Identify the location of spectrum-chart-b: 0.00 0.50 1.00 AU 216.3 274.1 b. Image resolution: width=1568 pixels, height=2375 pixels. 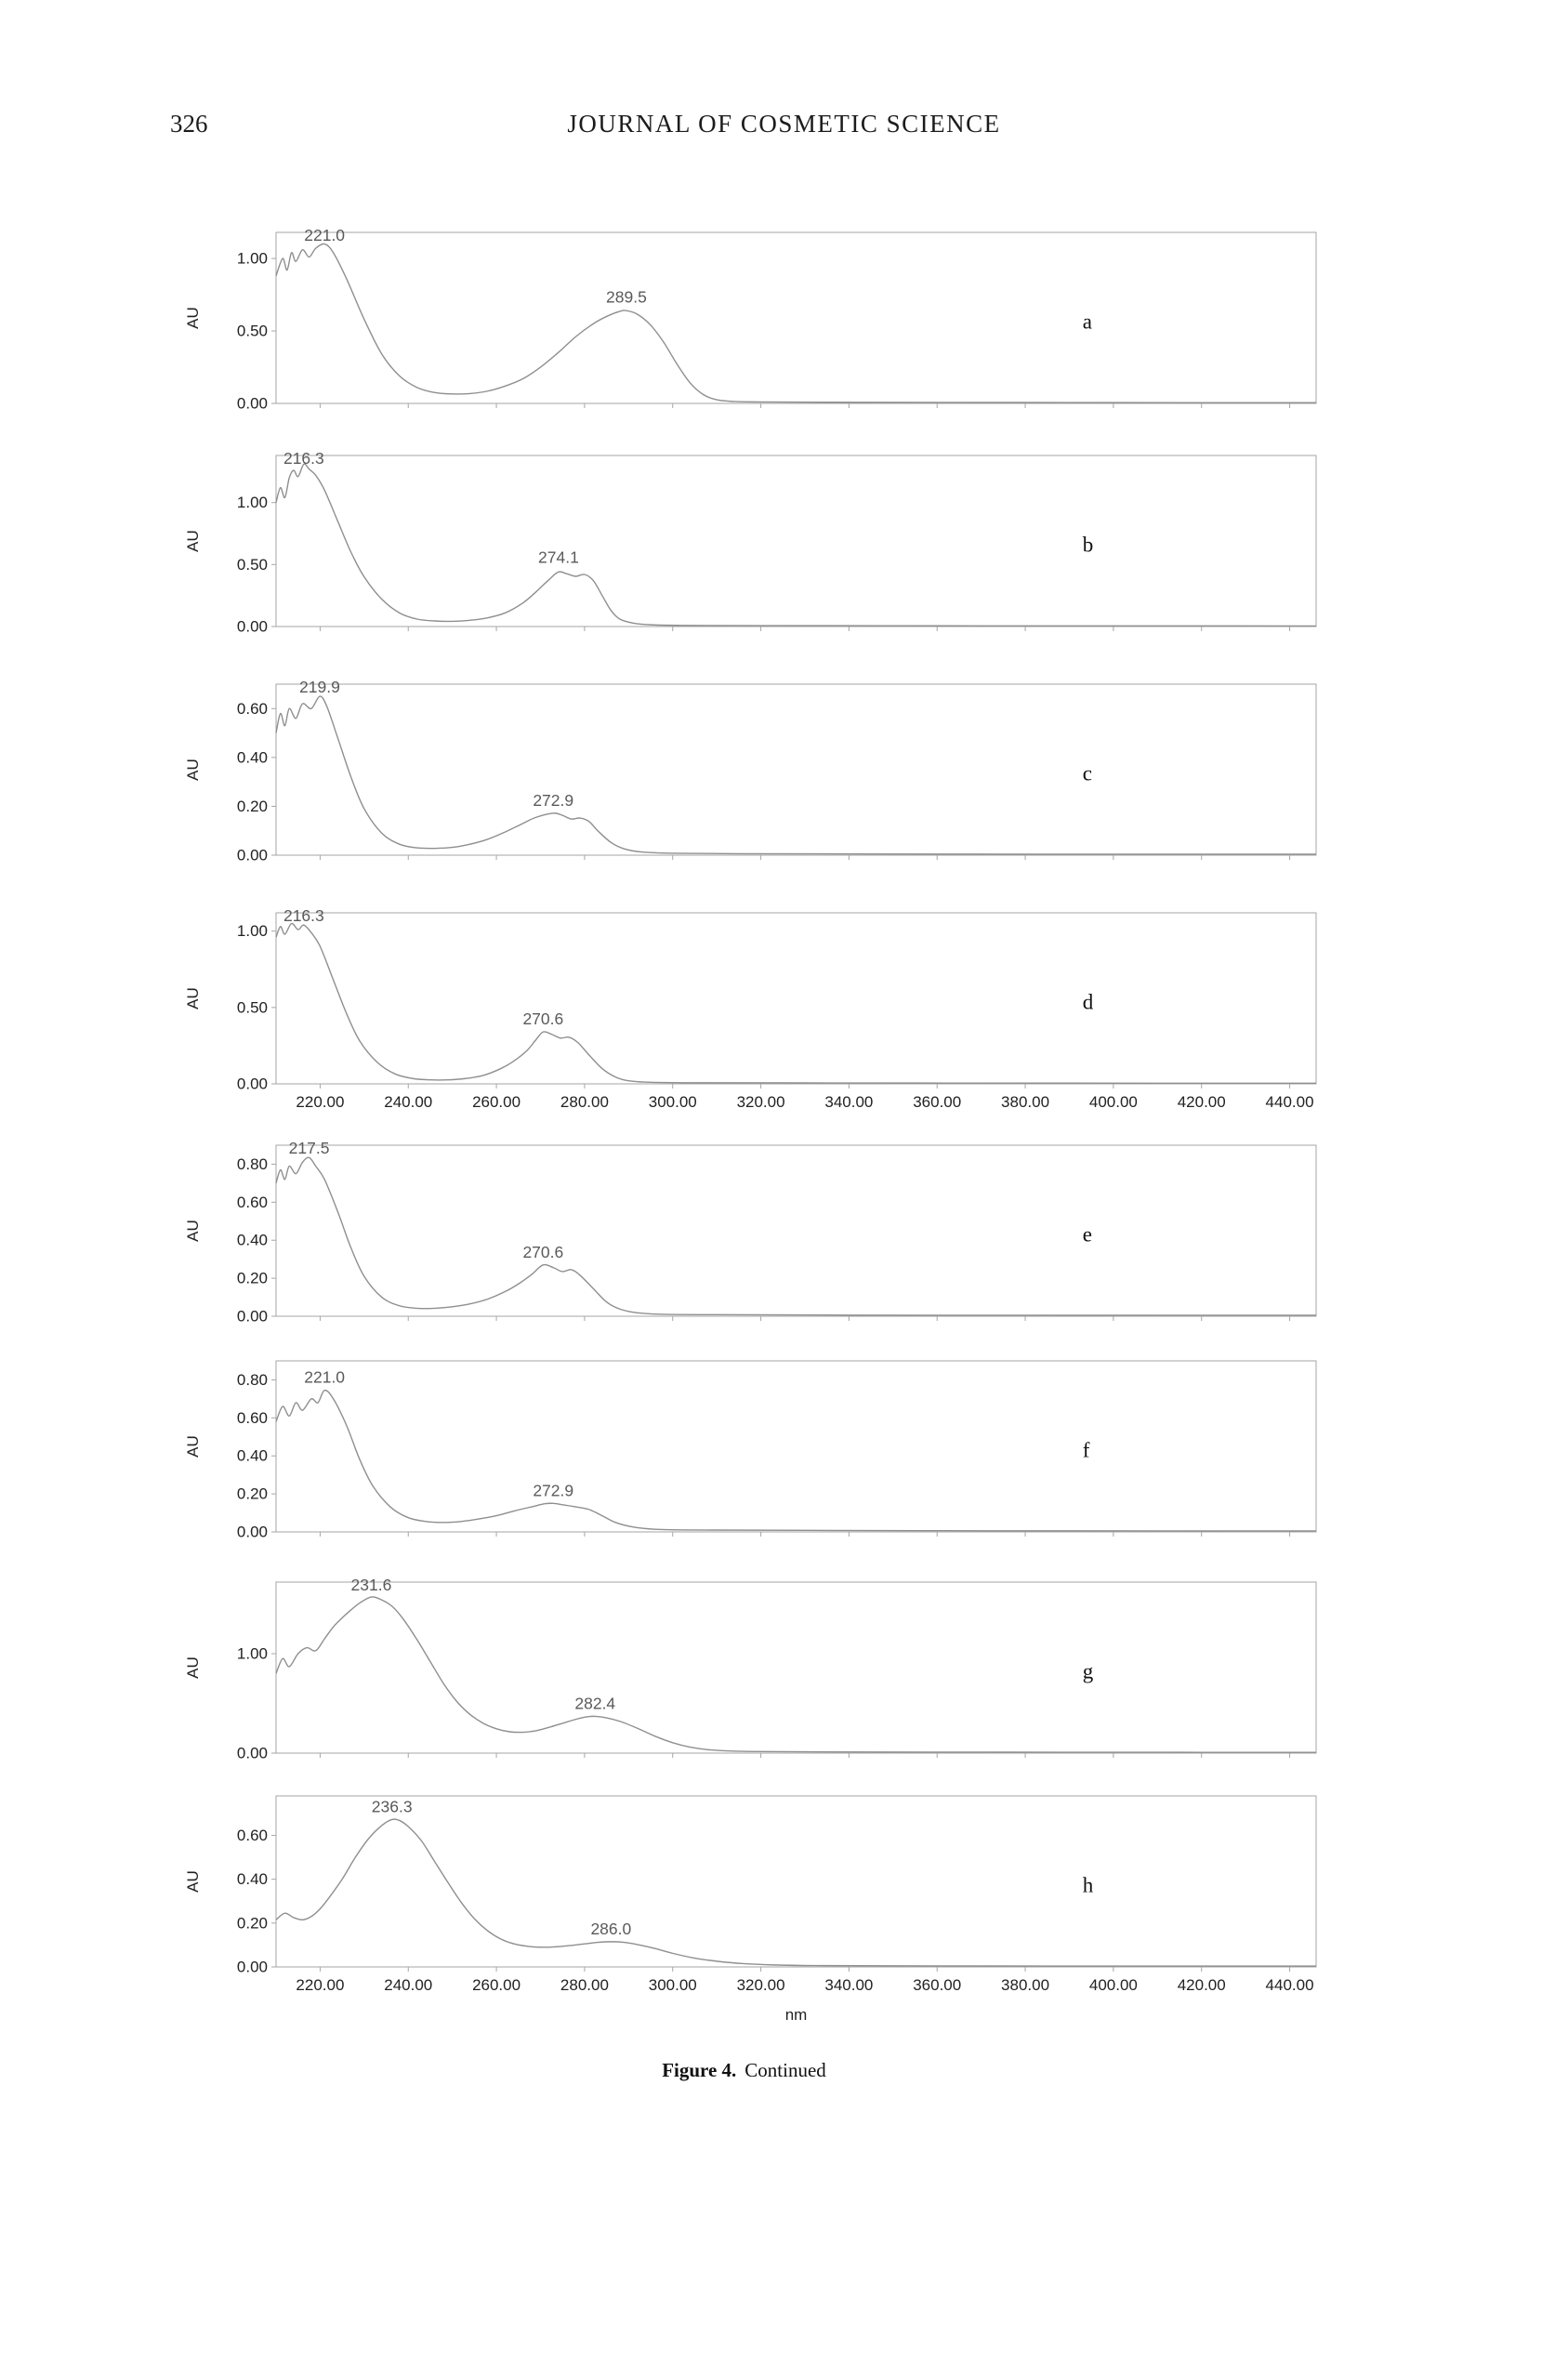
(751, 543).